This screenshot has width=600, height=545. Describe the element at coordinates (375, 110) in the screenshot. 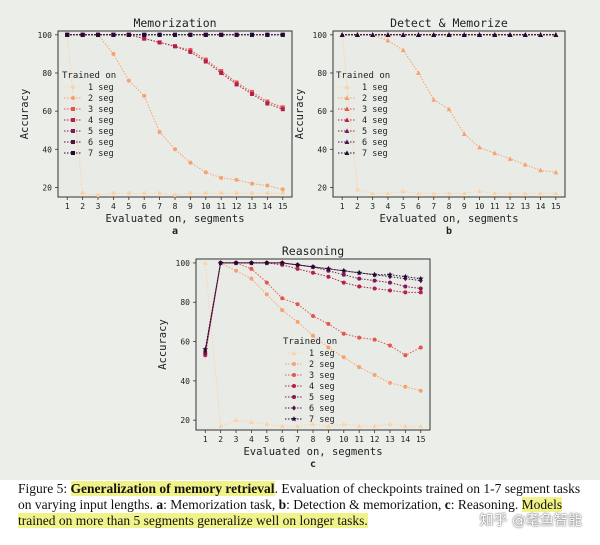

I see `legend-label: 3 seg` at that location.